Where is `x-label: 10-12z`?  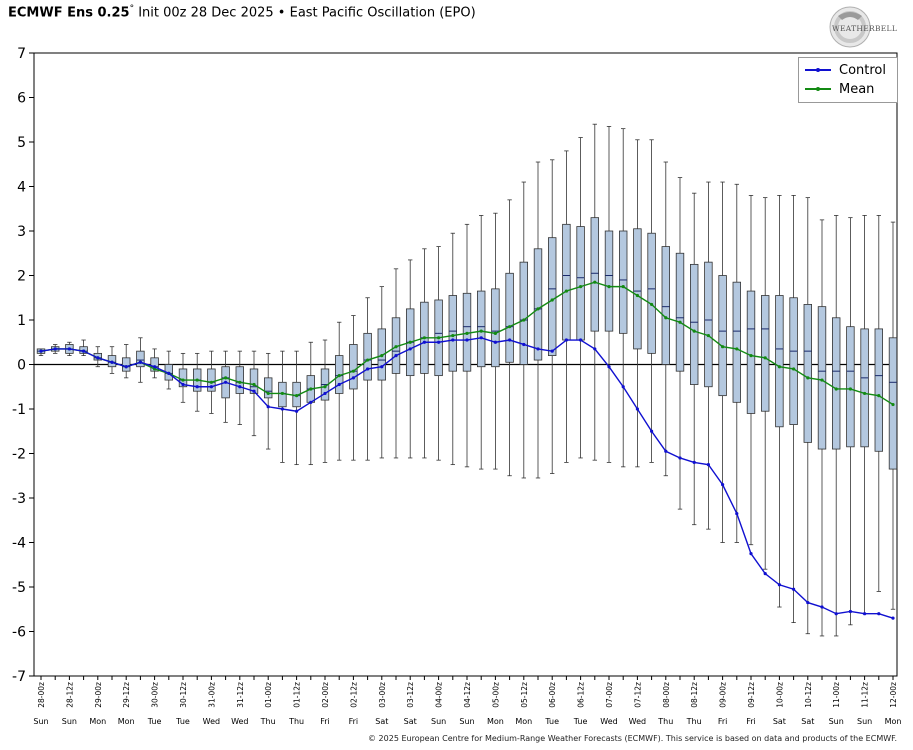
x-label: 10-12z is located at coordinates (808, 695).